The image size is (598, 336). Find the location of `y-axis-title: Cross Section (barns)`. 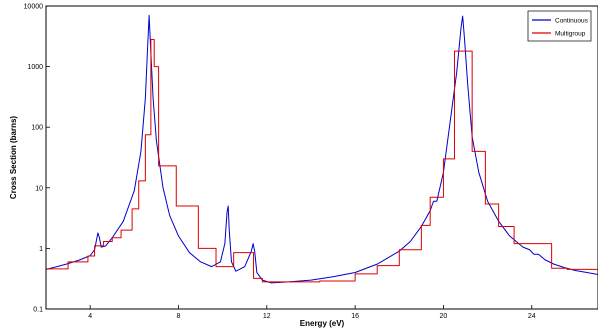

y-axis-title: Cross Section (barns) is located at coordinates (13, 157).